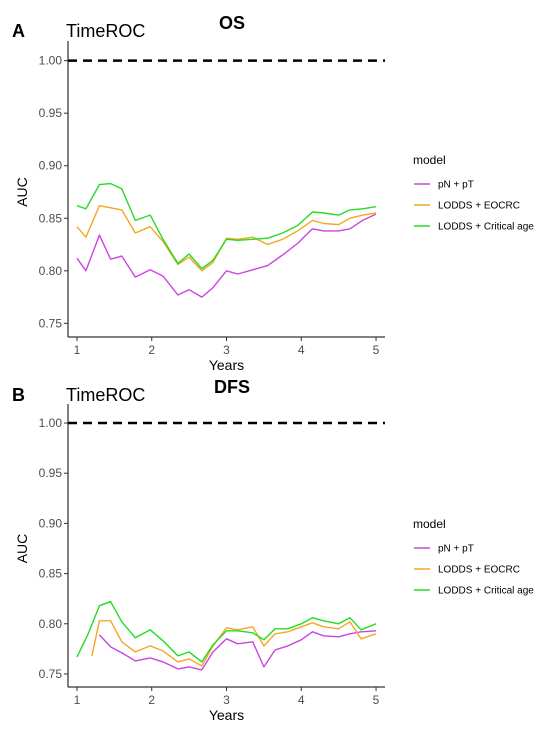 The height and width of the screenshot is (729, 550). What do you see at coordinates (51, 323) in the screenshot?
I see `panel-a-y-tick-label: 0.75` at bounding box center [51, 323].